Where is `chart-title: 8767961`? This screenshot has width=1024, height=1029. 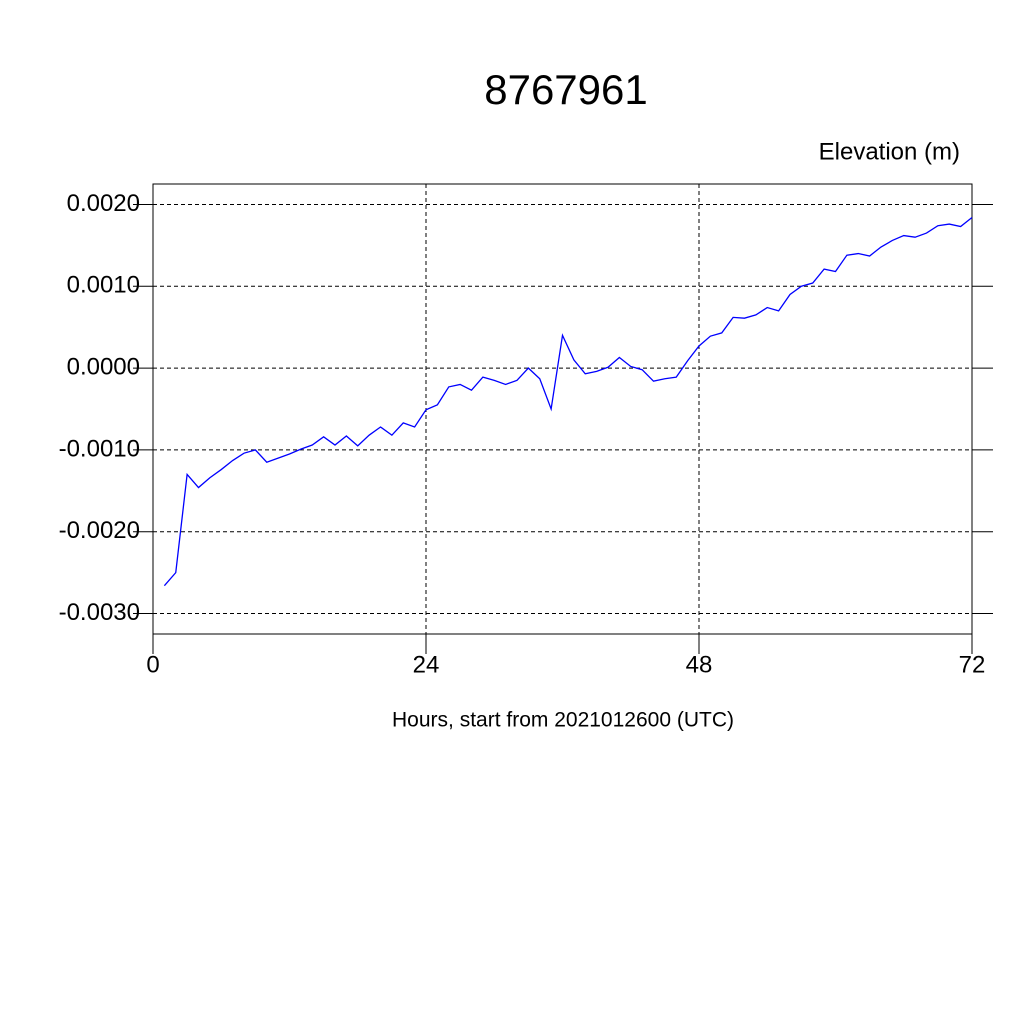
chart-title: 8767961 is located at coordinates (566, 89).